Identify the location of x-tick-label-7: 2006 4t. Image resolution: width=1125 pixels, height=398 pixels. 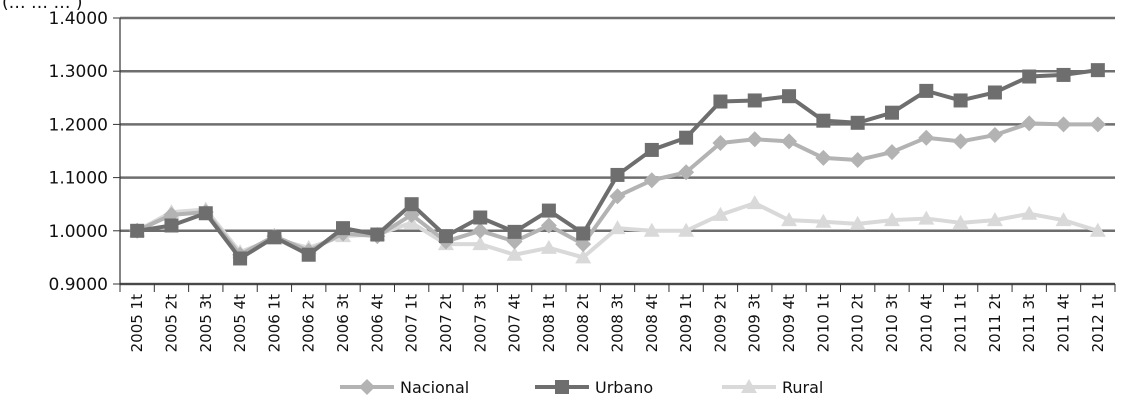
(377, 323).